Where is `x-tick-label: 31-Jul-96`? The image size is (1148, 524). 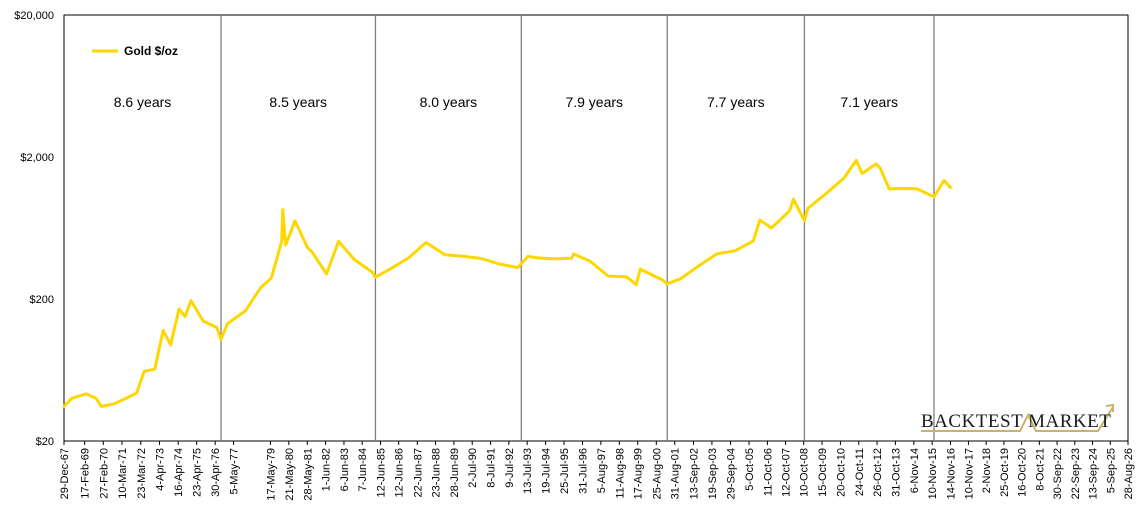 x-tick-label: 31-Jul-96 is located at coordinates (584, 471).